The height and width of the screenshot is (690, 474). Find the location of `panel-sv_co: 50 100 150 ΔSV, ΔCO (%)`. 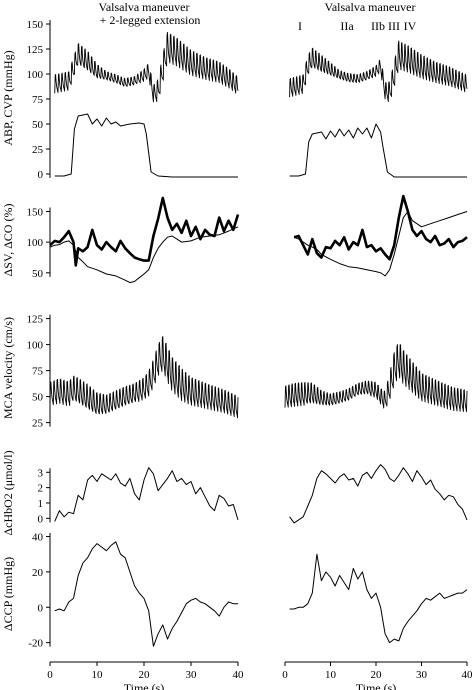

panel-sv_co: 50 100 150 ΔSV, ΔCO (%) is located at coordinates (234, 239).